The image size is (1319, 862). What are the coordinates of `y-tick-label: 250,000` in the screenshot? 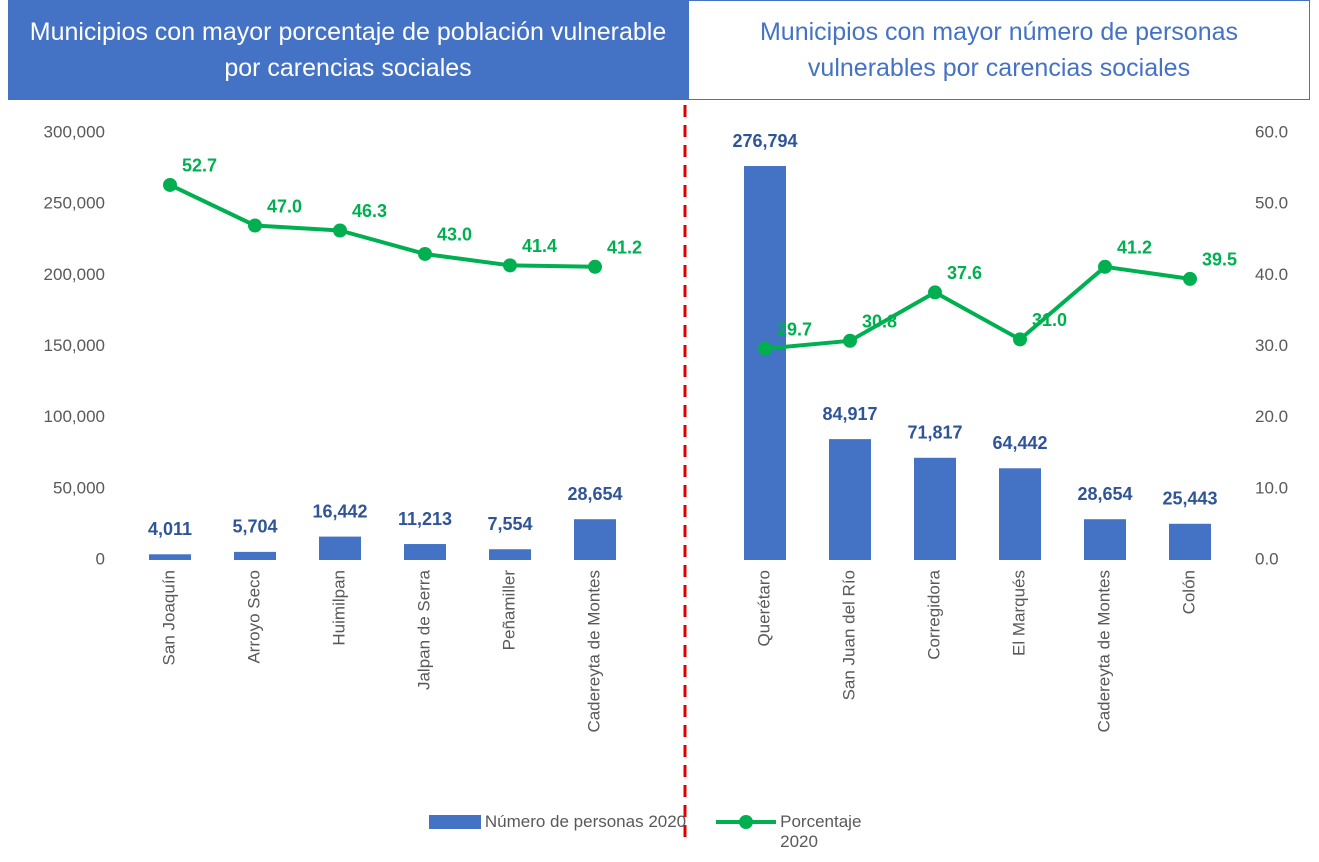 It's located at (74, 203).